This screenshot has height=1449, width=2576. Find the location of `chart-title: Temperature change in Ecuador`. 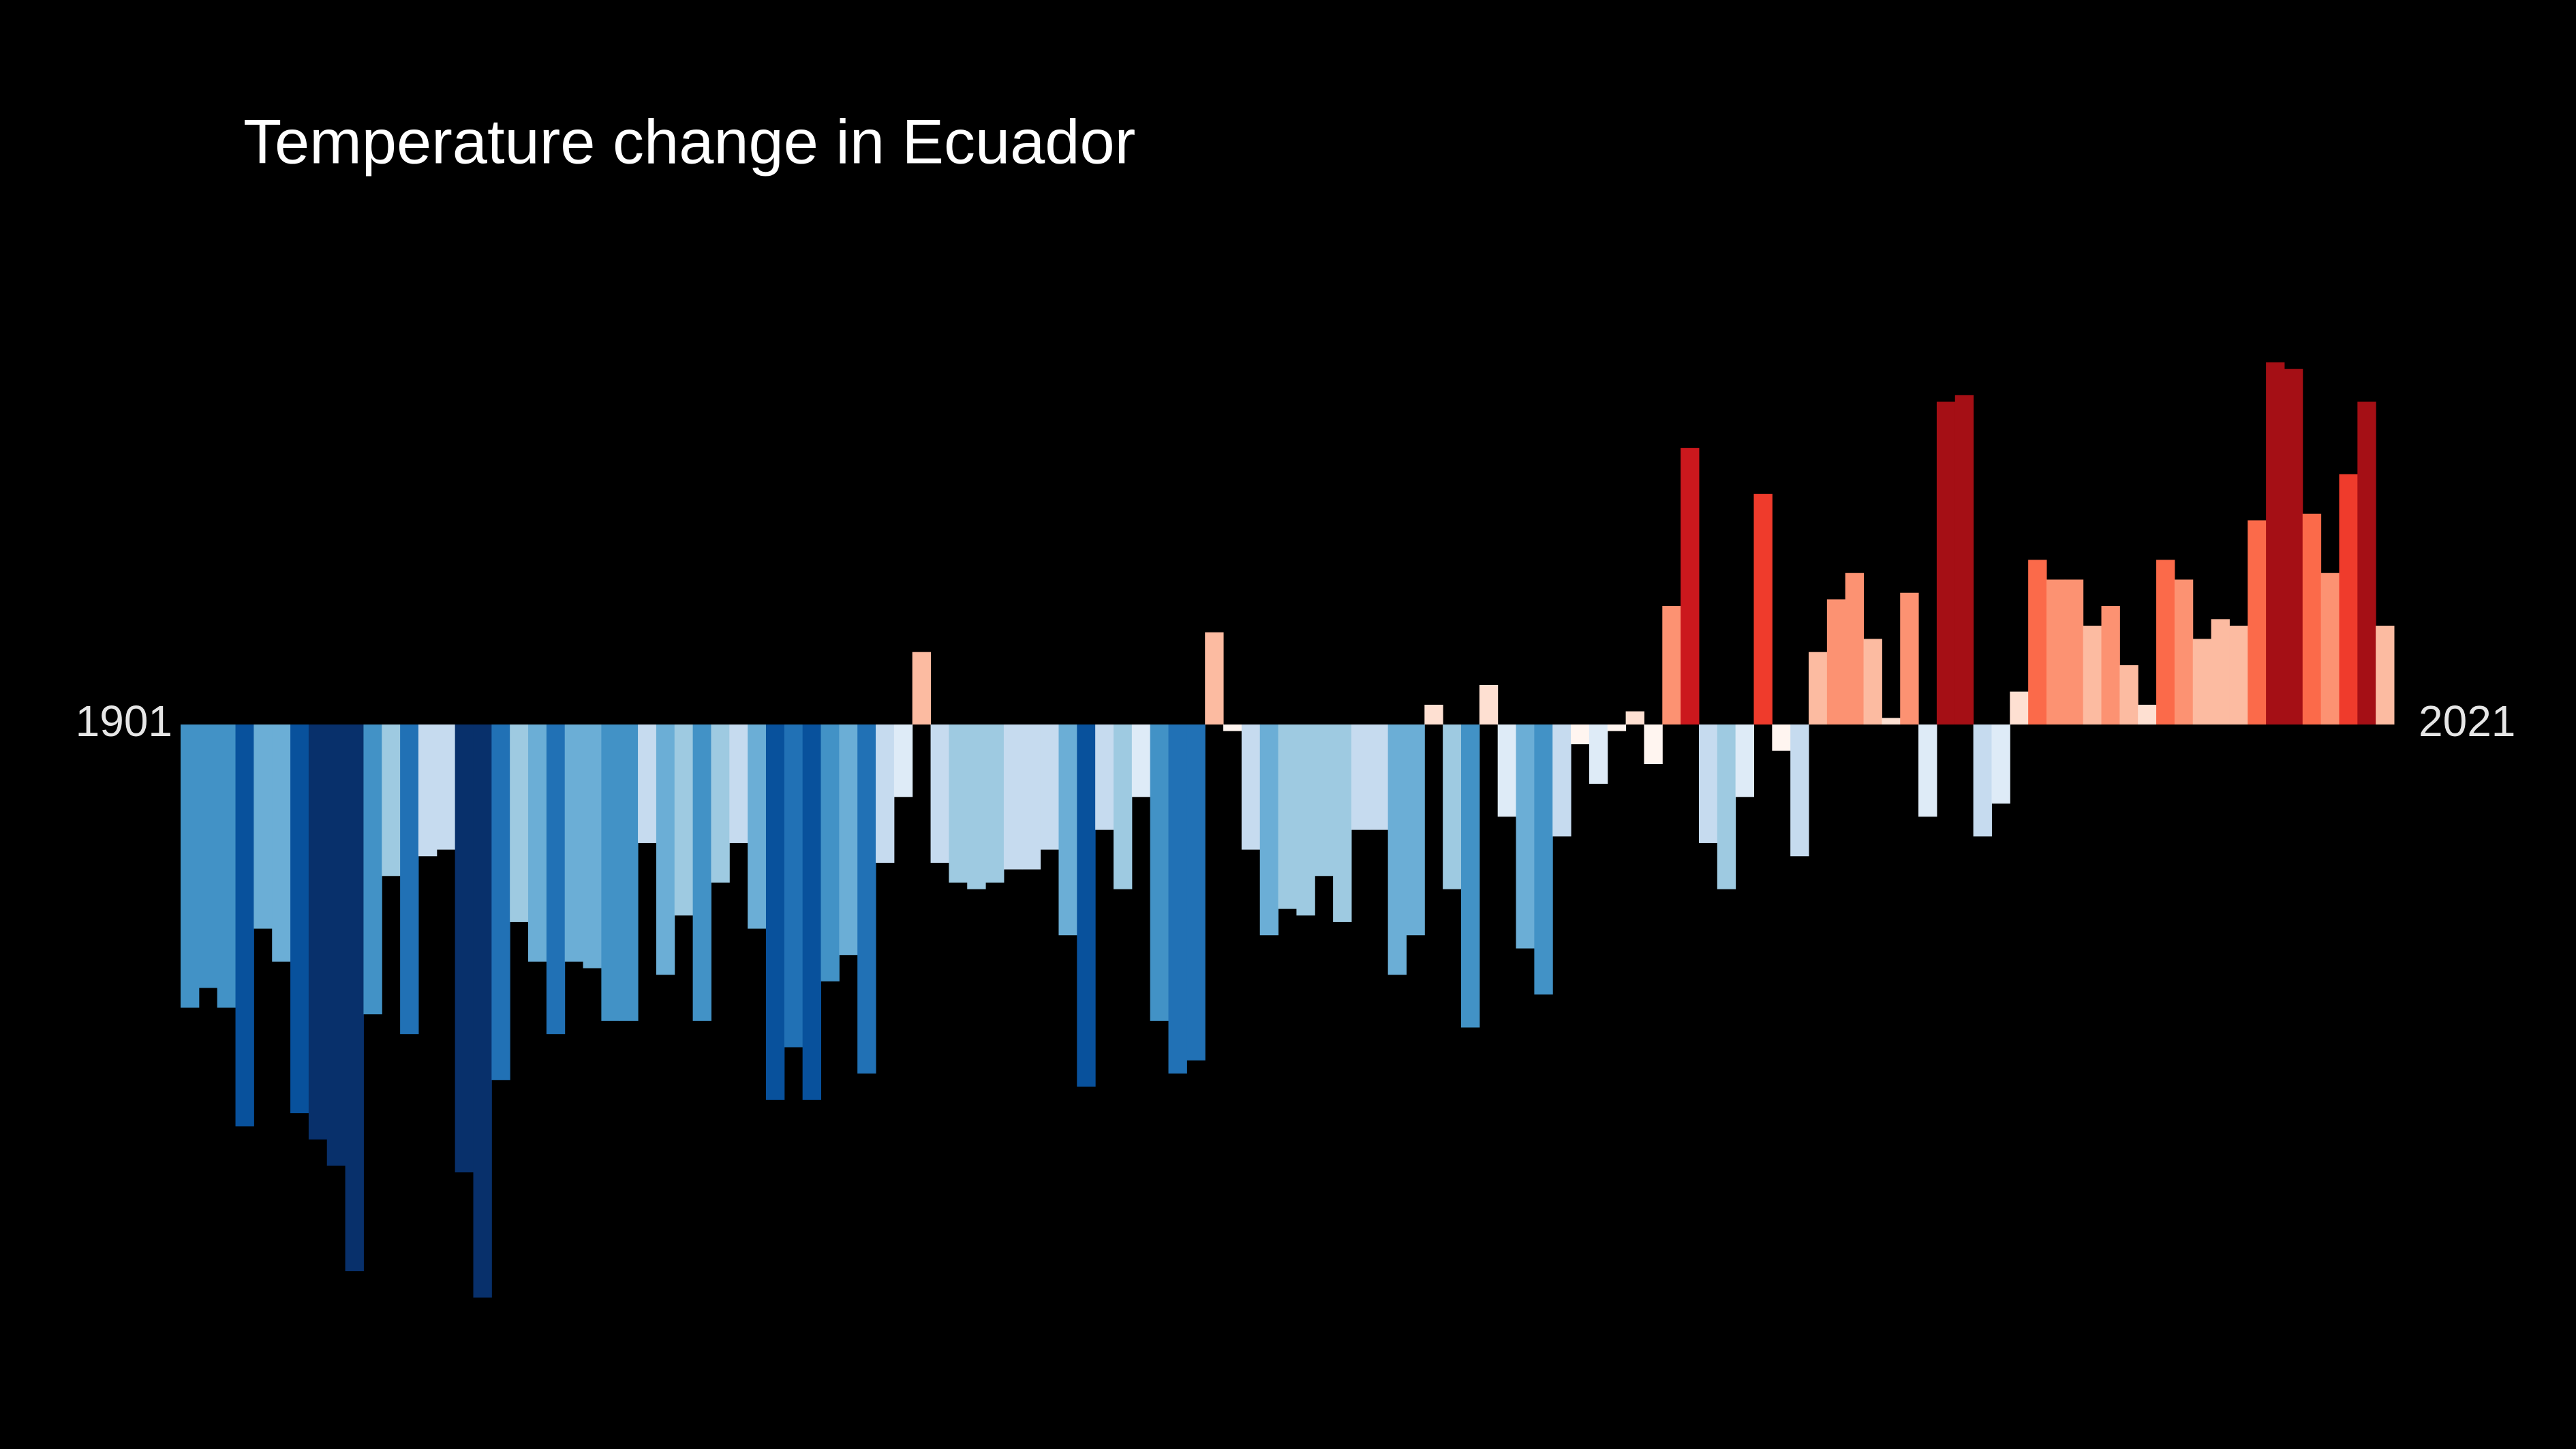

chart-title: Temperature change in Ecuador is located at coordinates (689, 142).